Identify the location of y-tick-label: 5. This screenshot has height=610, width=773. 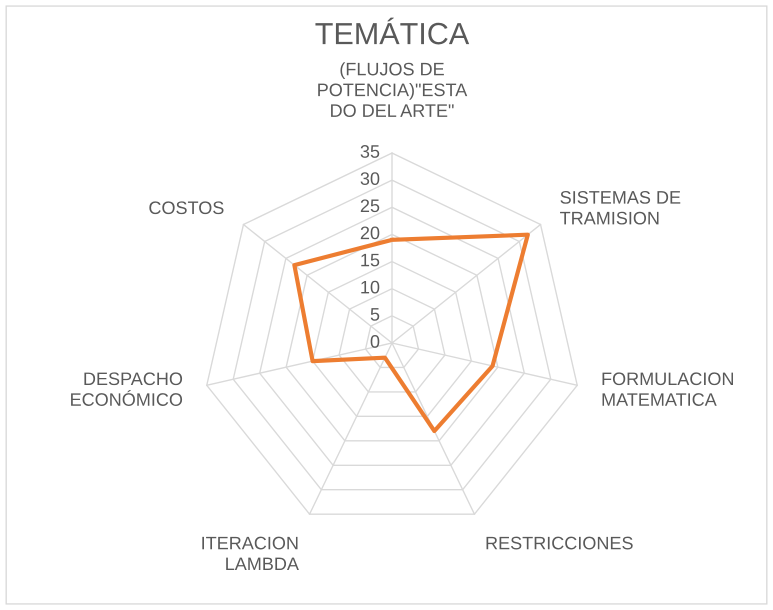
(375, 314).